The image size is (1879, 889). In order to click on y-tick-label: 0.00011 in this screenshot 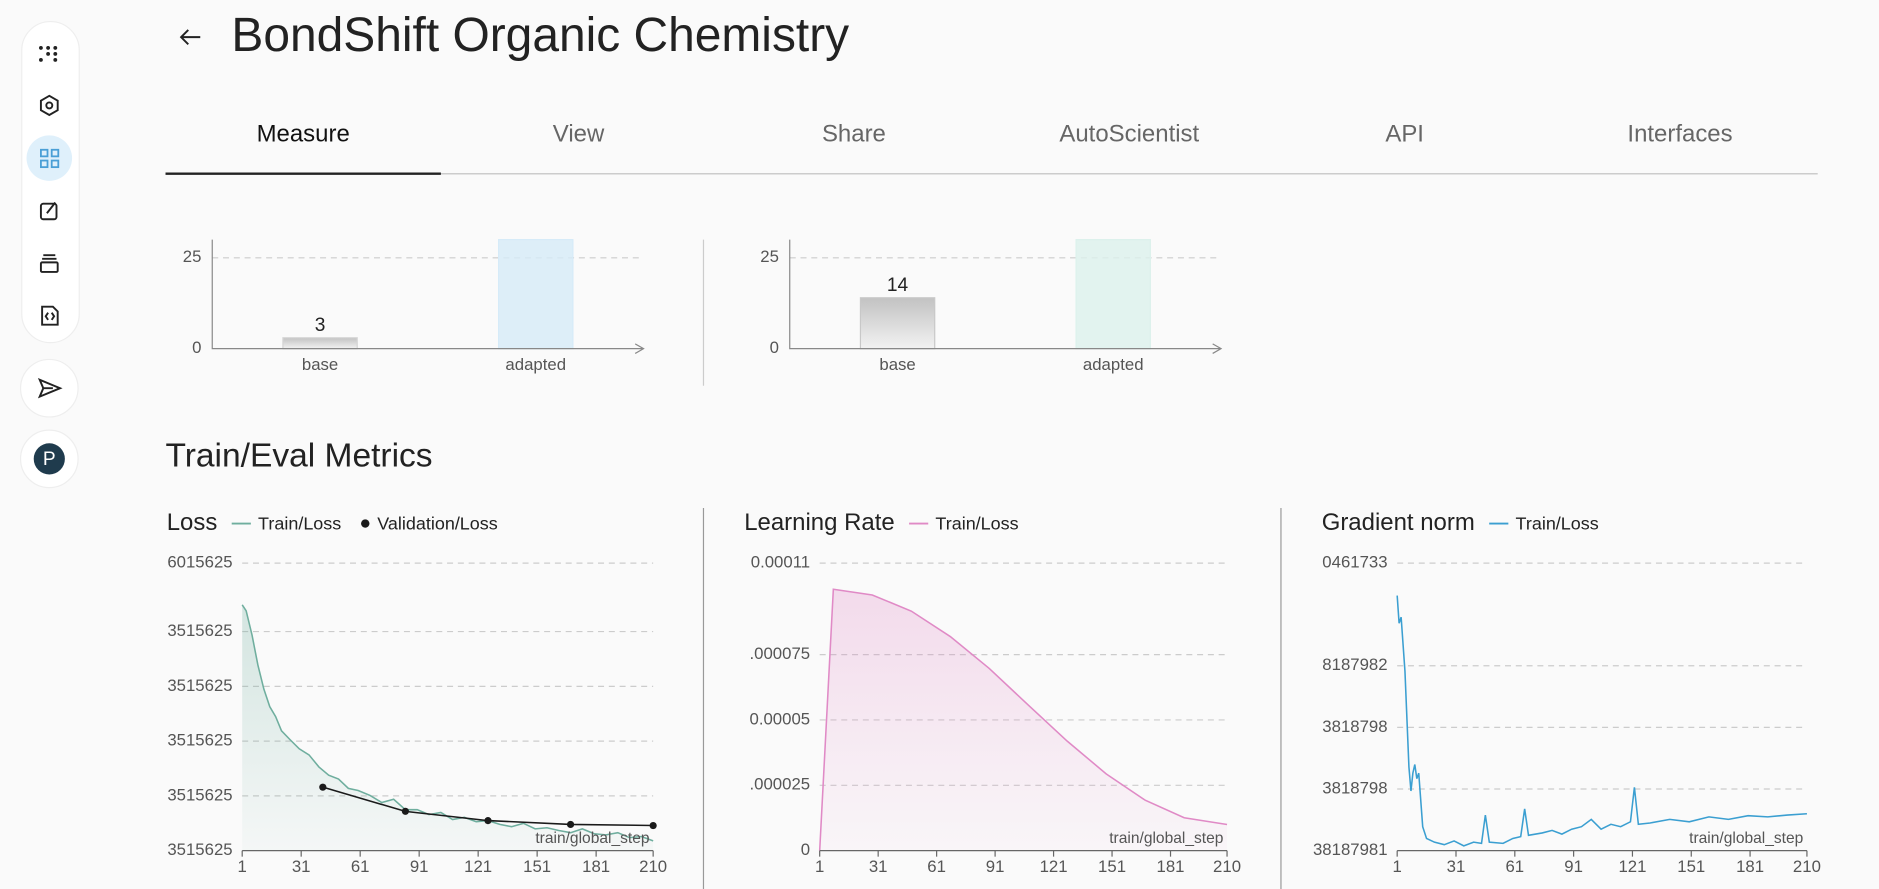, I will do `click(780, 562)`.